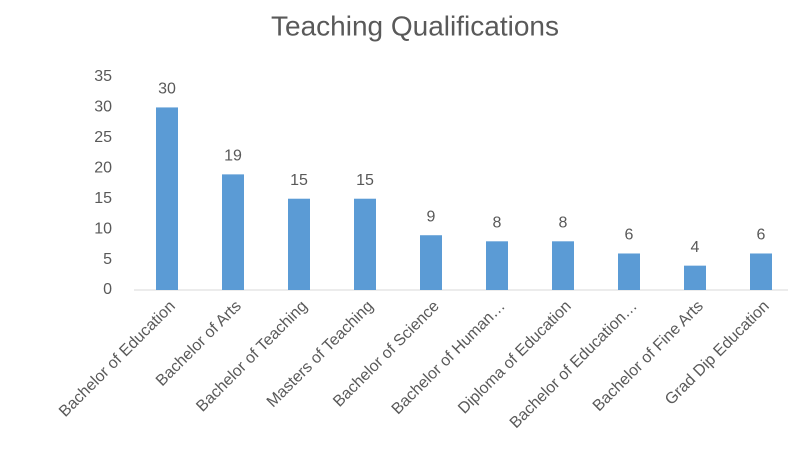  Describe the element at coordinates (103, 228) in the screenshot. I see `y-tick-label: 10` at that location.